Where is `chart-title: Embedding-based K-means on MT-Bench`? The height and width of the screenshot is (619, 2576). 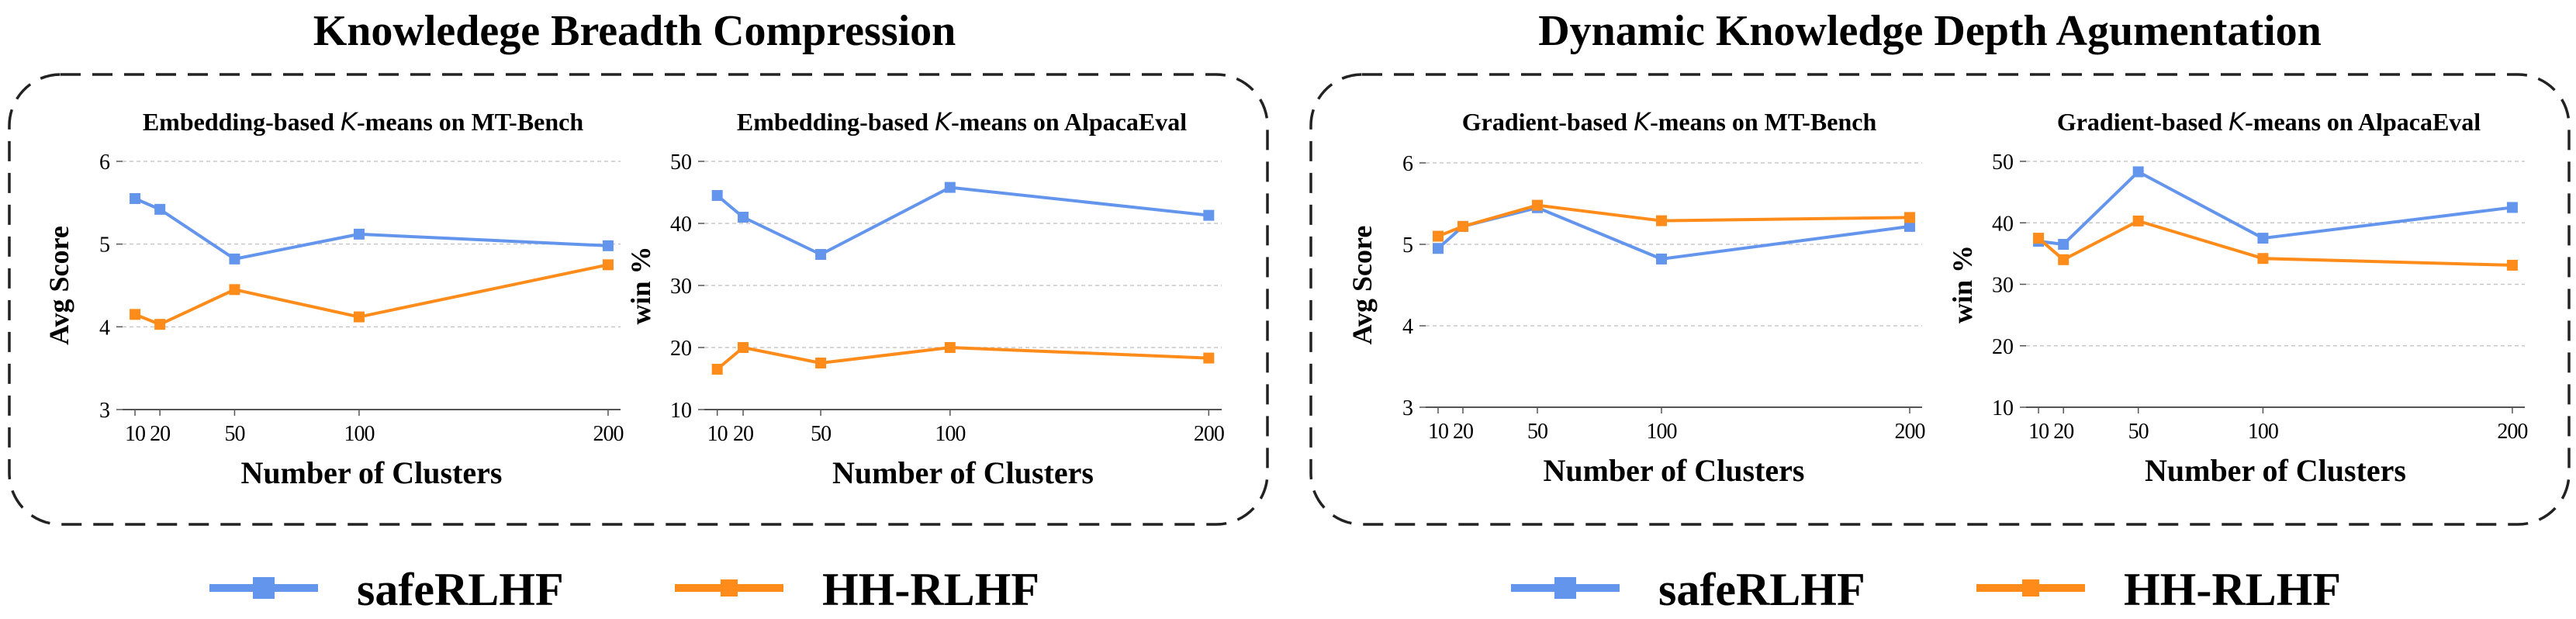 chart-title: Embedding-based K-means on MT-Bench is located at coordinates (363, 122).